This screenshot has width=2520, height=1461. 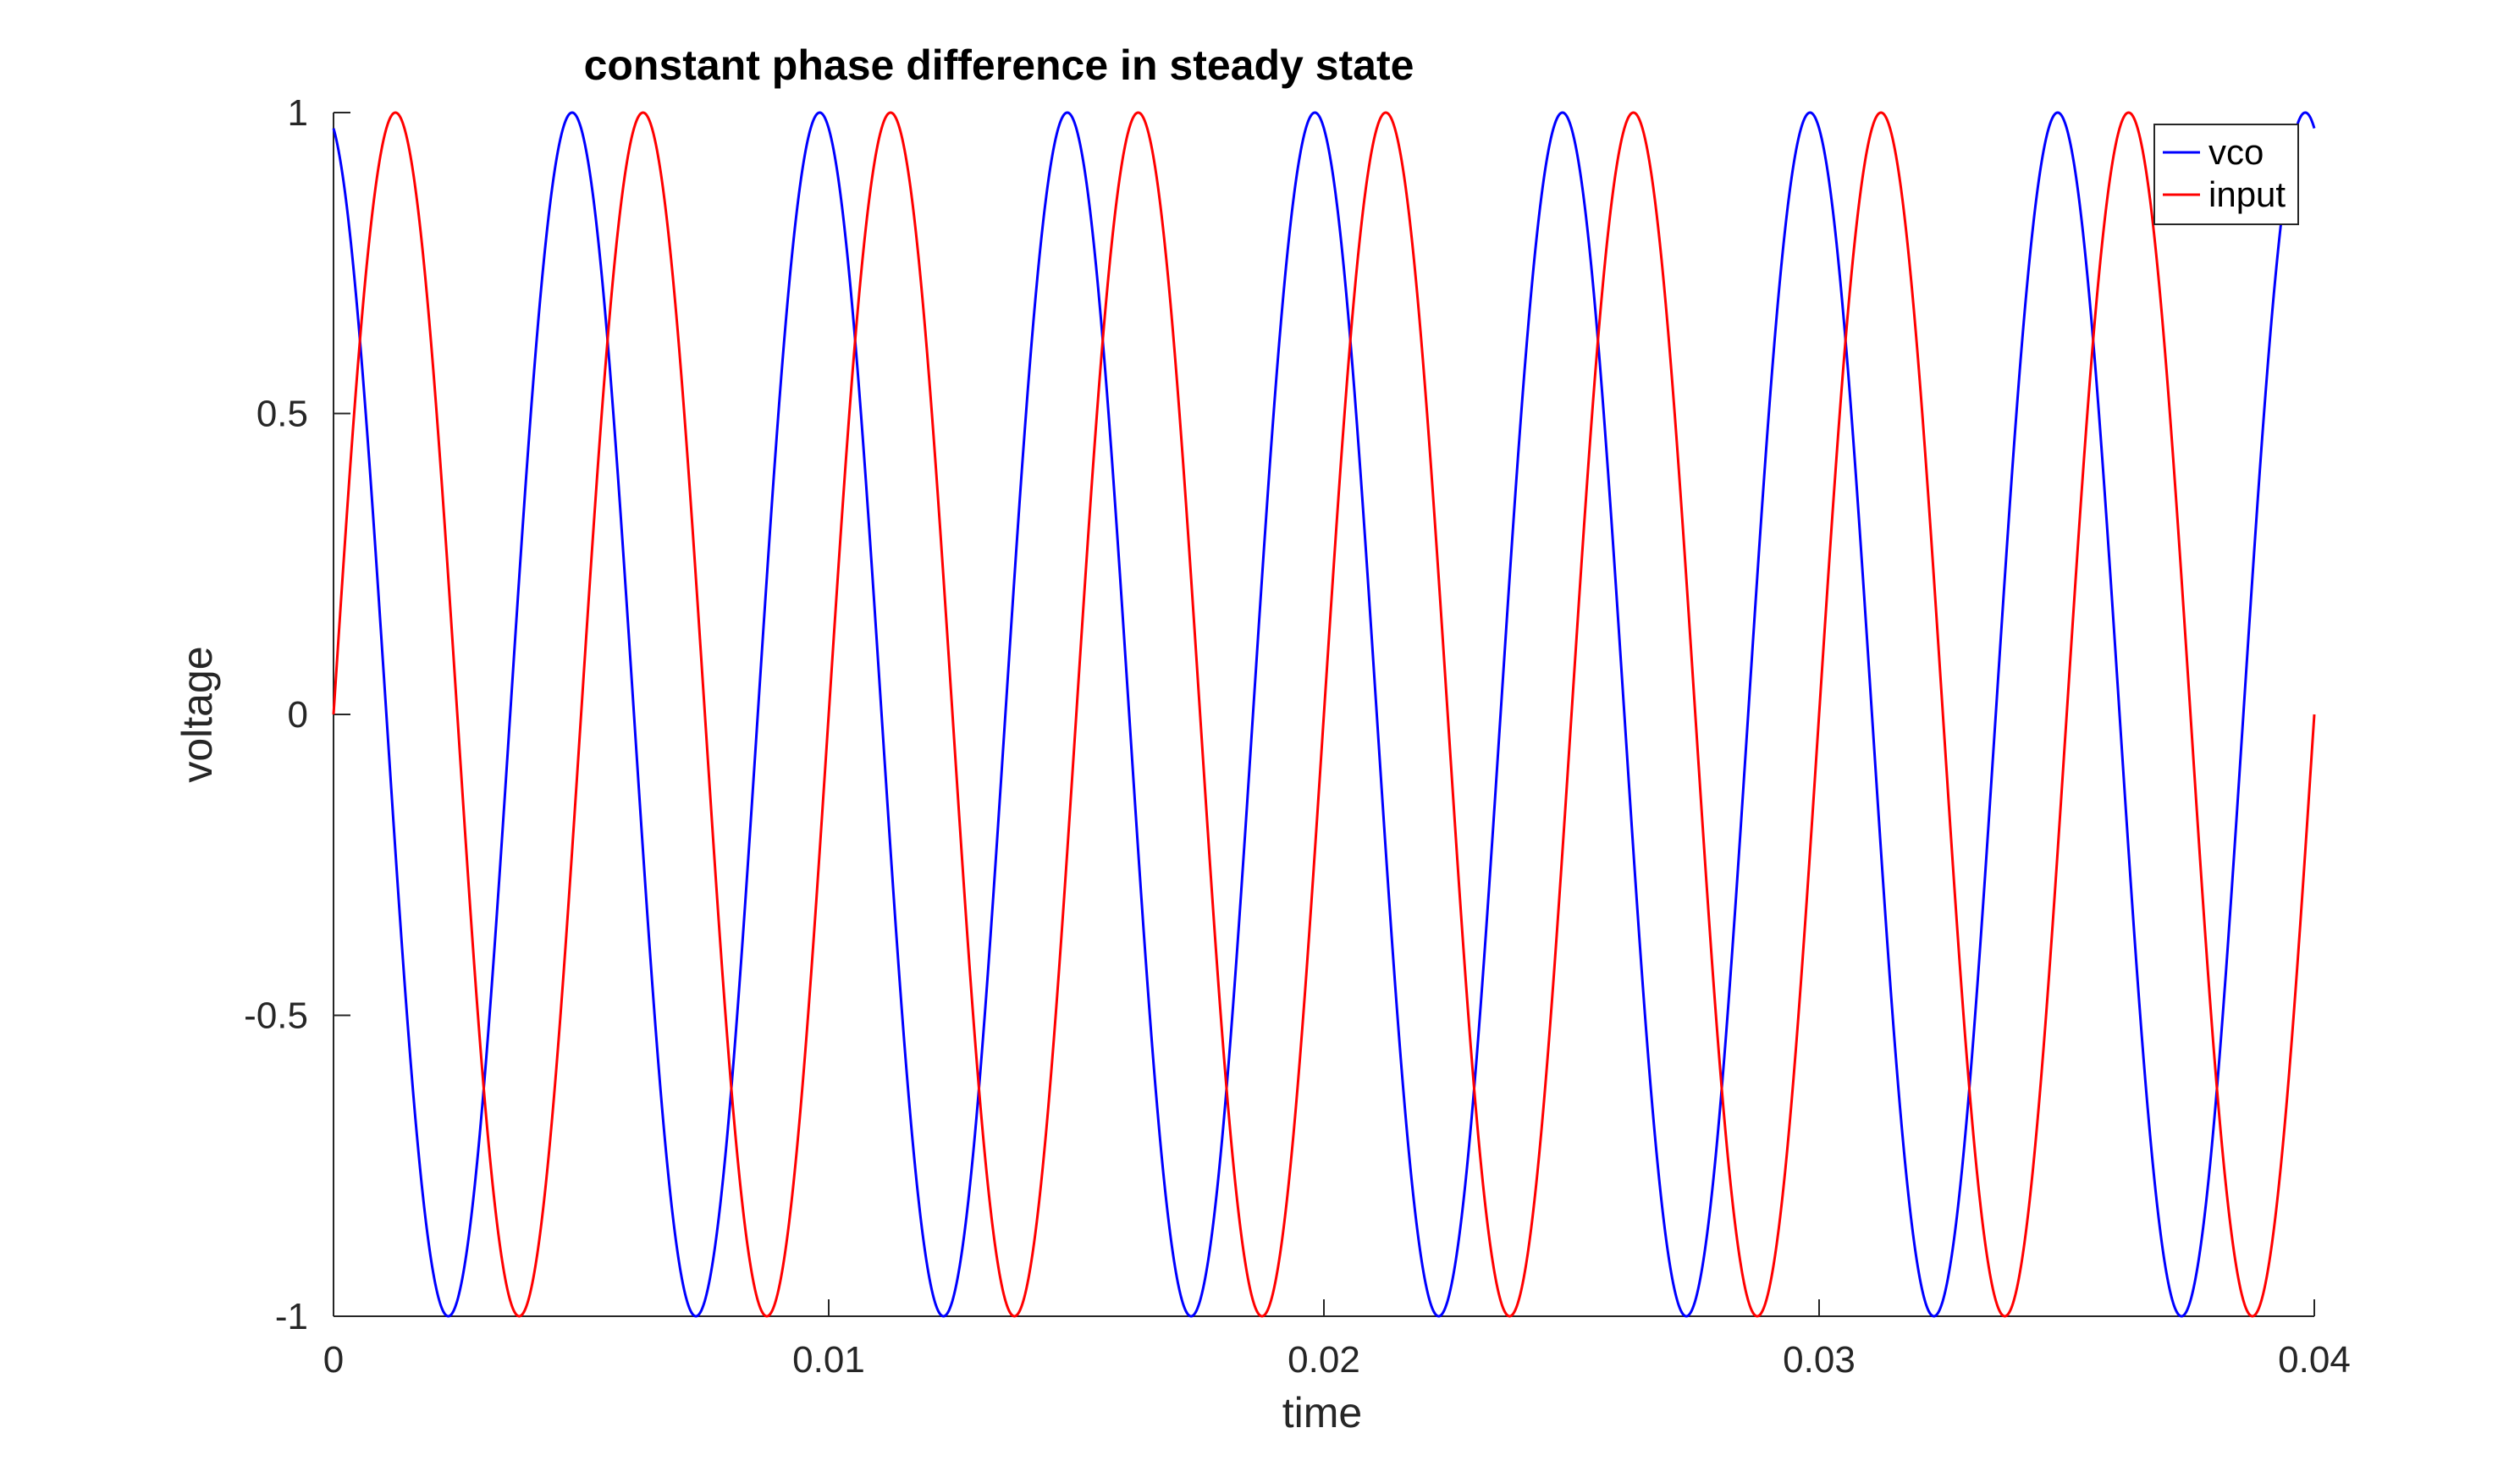 I want to click on legend-label-vco: vco, so click(x=2236, y=152).